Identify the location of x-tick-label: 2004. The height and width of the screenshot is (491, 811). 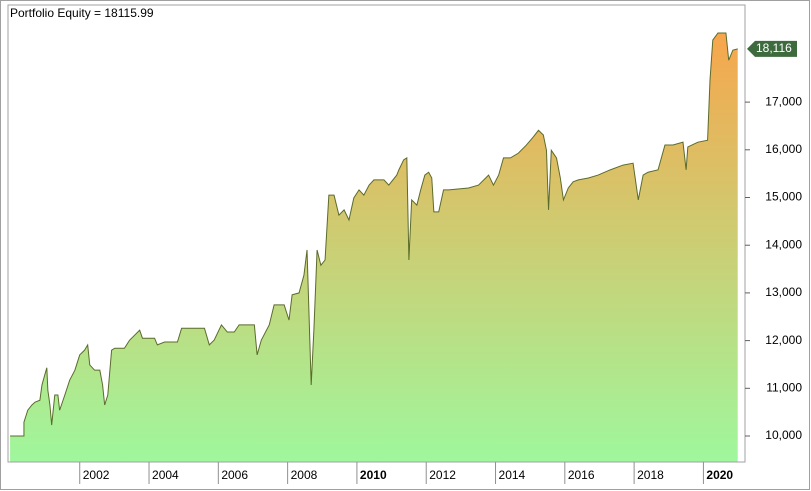
(165, 475).